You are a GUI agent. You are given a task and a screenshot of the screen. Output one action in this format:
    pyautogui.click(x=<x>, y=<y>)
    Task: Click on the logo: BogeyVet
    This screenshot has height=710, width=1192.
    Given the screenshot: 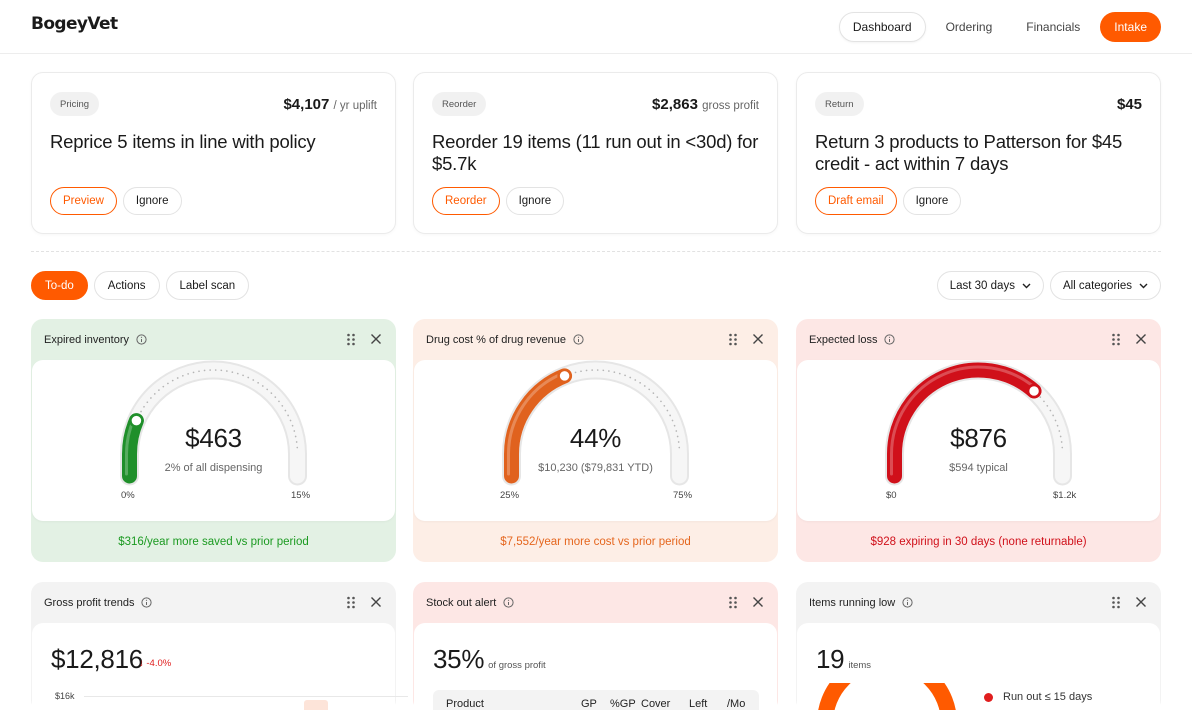 What is the action you would take?
    pyautogui.click(x=74, y=24)
    